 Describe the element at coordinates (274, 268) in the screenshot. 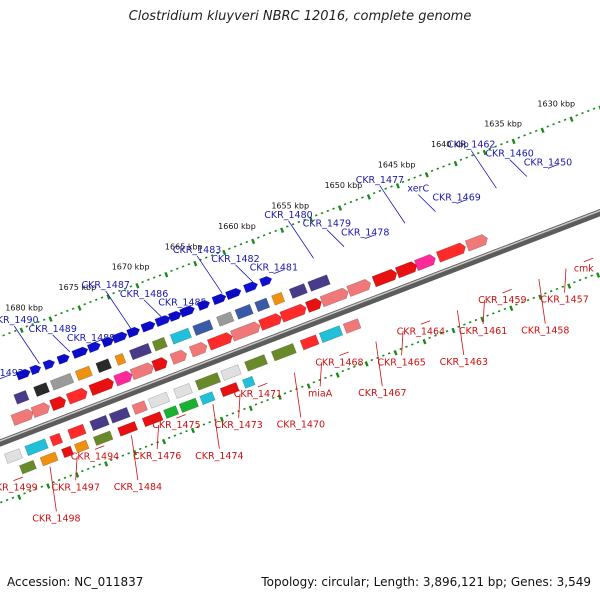

I see `gene-label: CKR_1481` at that location.